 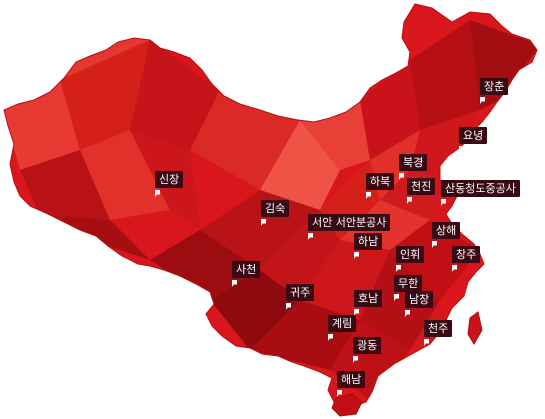 What do you see at coordinates (246, 269) in the screenshot?
I see `pin-label: 사천` at bounding box center [246, 269].